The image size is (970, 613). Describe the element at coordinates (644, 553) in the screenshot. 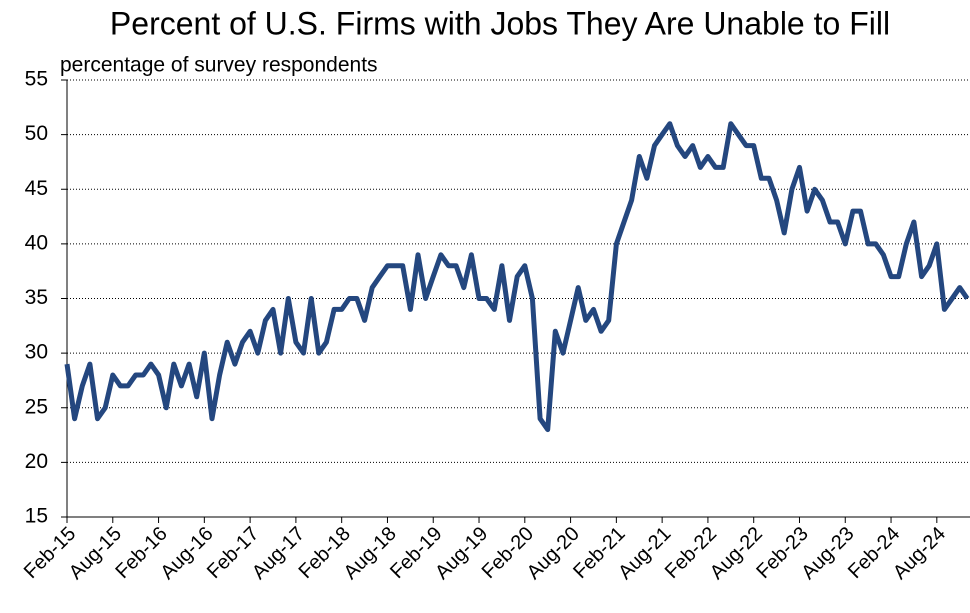

I see `x-tick-label: Aug-21` at that location.